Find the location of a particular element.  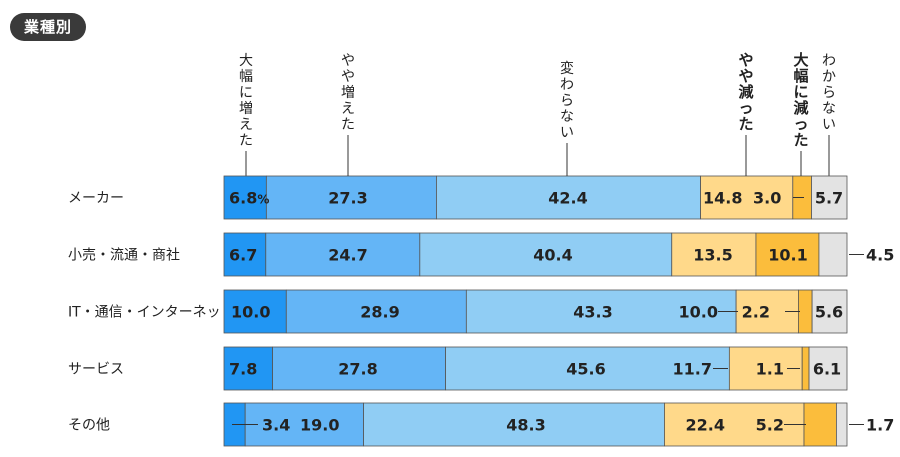

legend-label: やや増えた is located at coordinates (348, 117).